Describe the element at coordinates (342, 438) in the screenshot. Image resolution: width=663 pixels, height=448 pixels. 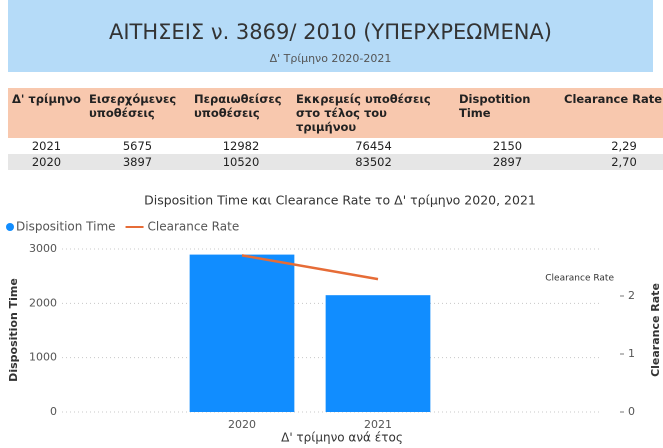
I see `x-axis-title: Δ' τρίμηνο ανά έτος` at that location.